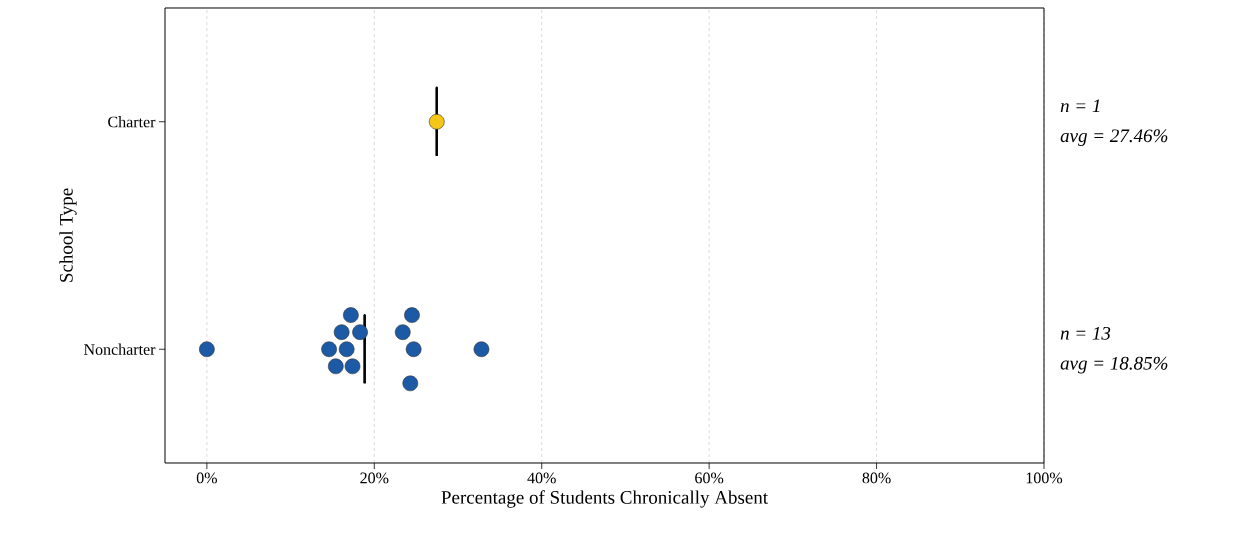  Describe the element at coordinates (709, 478) in the screenshot. I see `x-tick-label: 60%` at that location.